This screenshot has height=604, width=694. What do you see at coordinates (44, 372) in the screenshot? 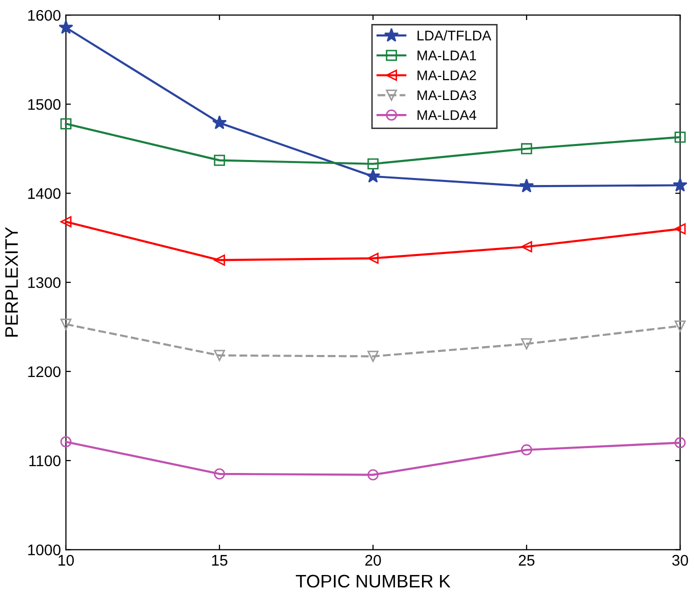
I see `y-tick-label: 1200` at bounding box center [44, 372].